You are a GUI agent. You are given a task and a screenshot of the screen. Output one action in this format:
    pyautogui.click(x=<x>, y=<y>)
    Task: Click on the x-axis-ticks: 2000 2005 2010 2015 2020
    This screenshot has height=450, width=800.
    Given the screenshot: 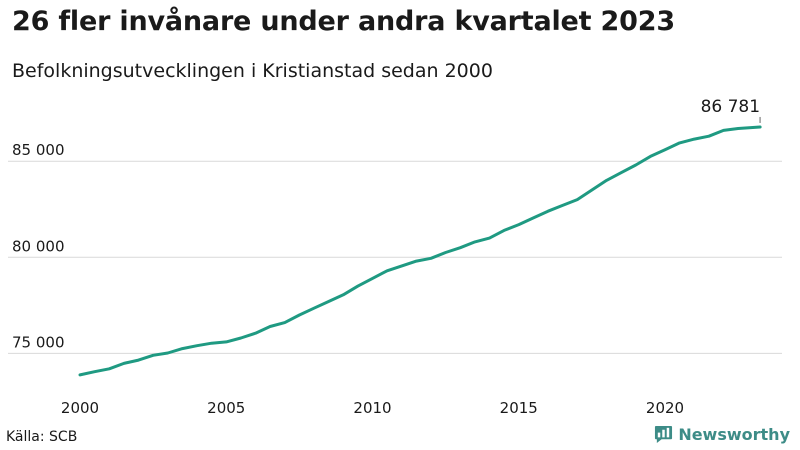 What is the action you would take?
    pyautogui.click(x=372, y=408)
    